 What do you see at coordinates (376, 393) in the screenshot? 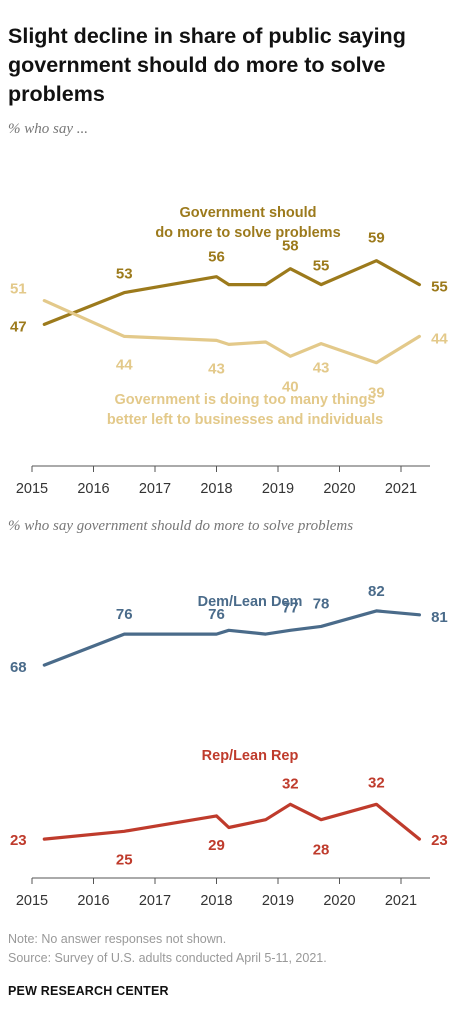
I see `data-label: 39` at bounding box center [376, 393].